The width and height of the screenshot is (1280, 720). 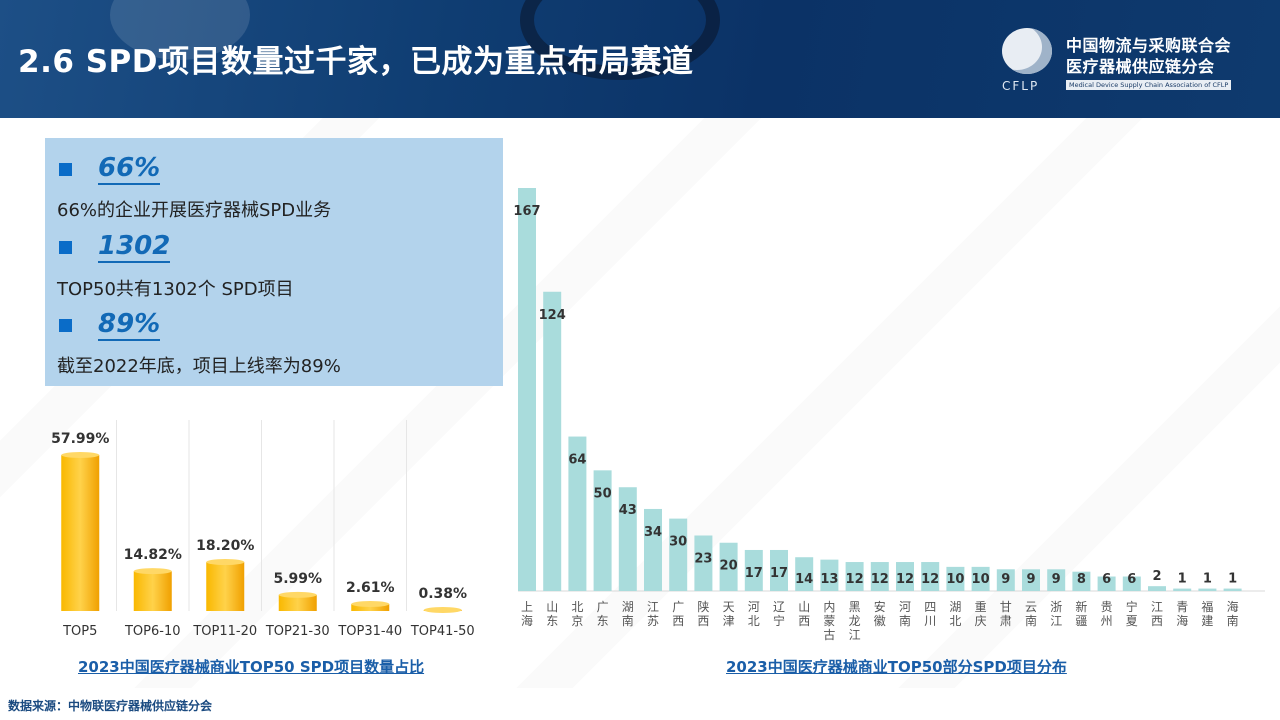 What do you see at coordinates (1107, 614) in the screenshot?
I see `x-tick-label: 贵州` at bounding box center [1107, 614].